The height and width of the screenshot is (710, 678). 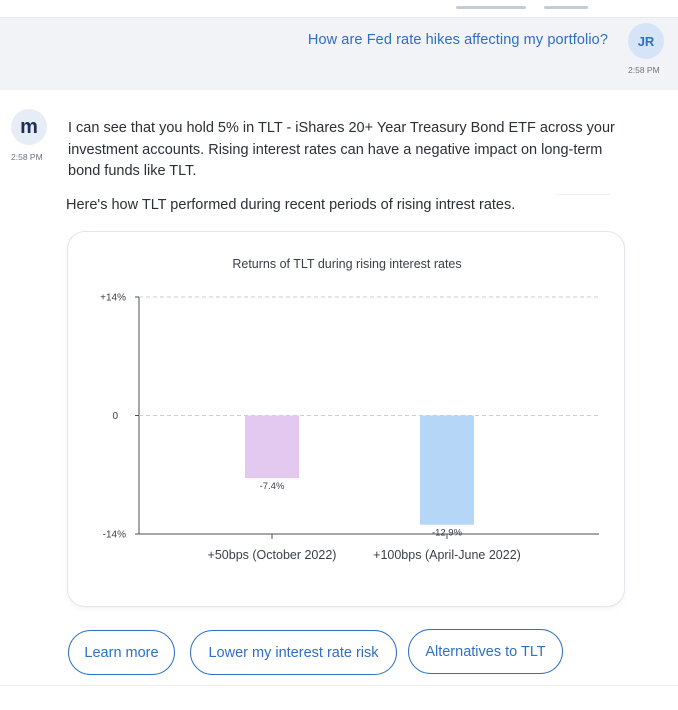 I want to click on y-tick-label: 0, so click(x=115, y=416).